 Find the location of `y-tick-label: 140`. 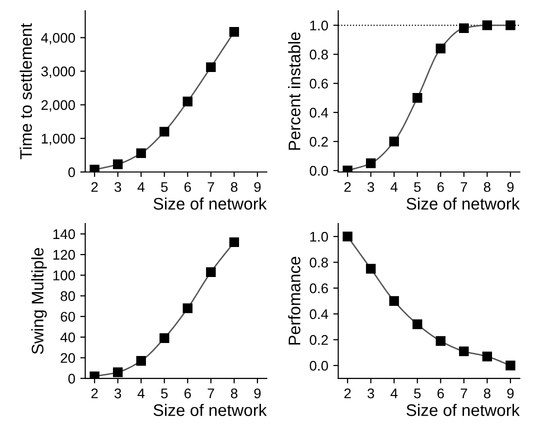

y-tick-label: 140 is located at coordinates (64, 234).